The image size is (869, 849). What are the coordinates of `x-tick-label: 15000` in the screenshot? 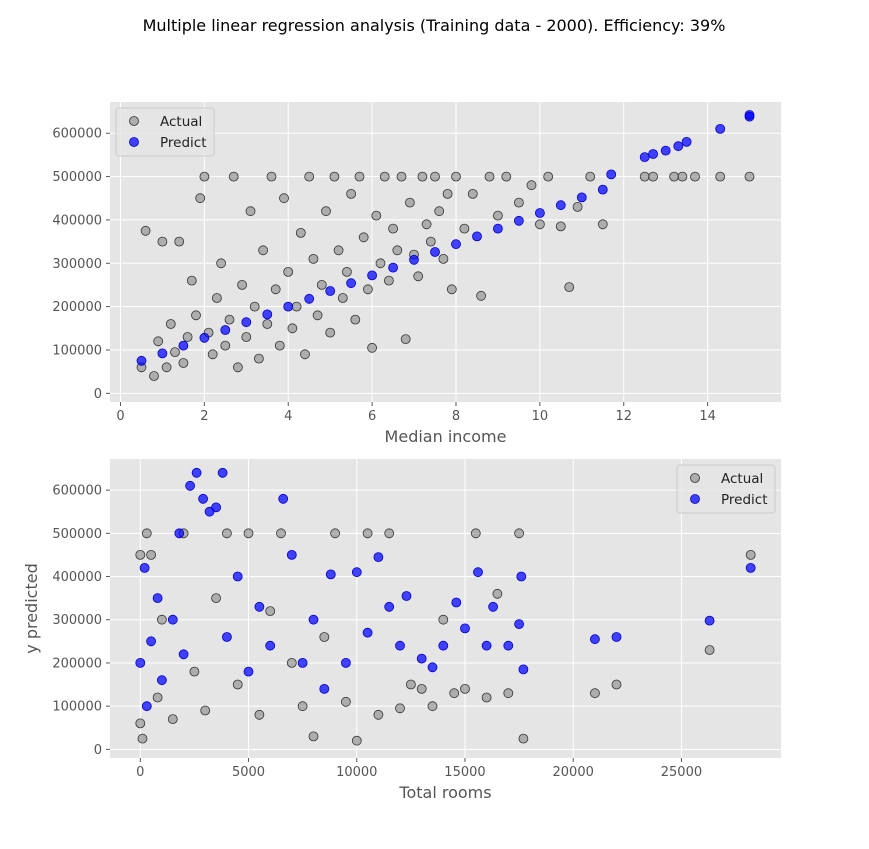 It's located at (464, 772).